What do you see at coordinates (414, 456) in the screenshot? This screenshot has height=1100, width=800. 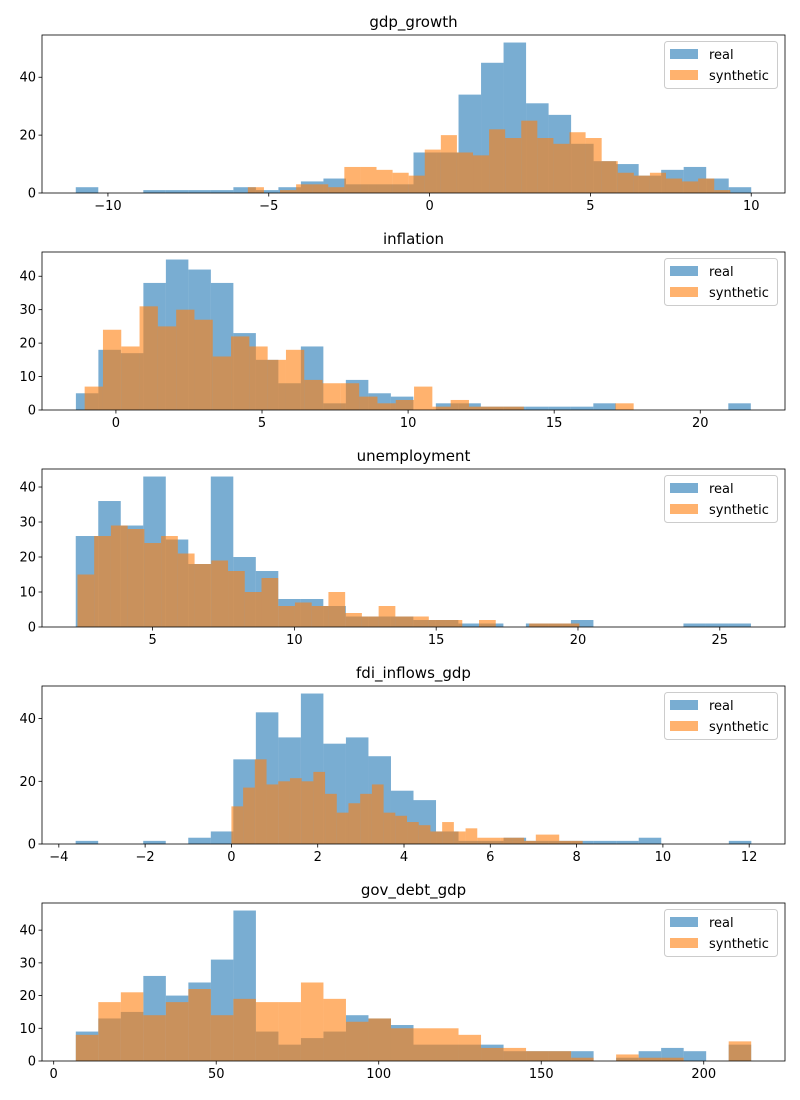 I see `subplot-title: unemployment` at bounding box center [414, 456].